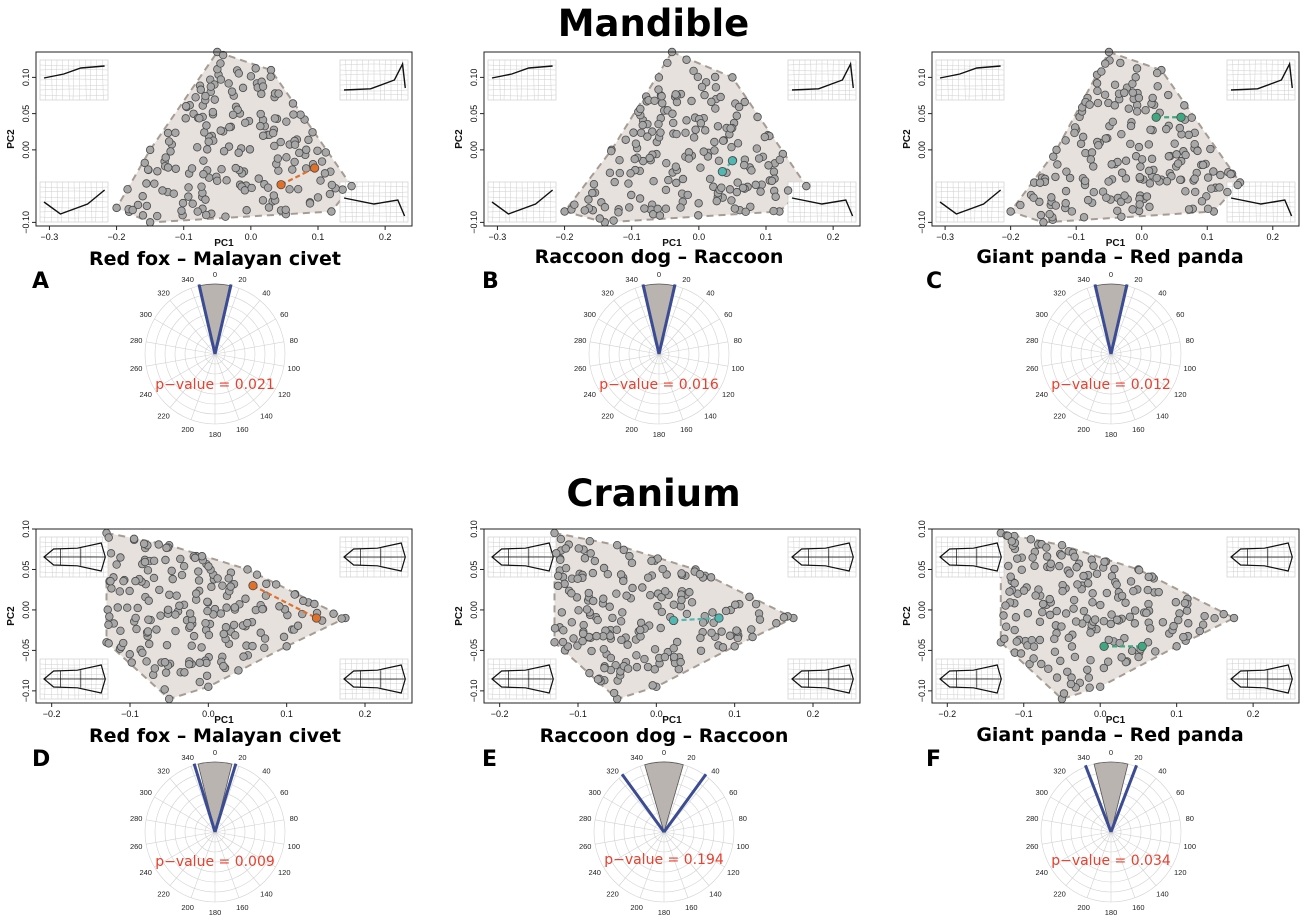 The width and height of the screenshot is (1307, 921). Describe the element at coordinates (1176, 714) in the screenshot. I see `x-tick-label: 0.1` at that location.